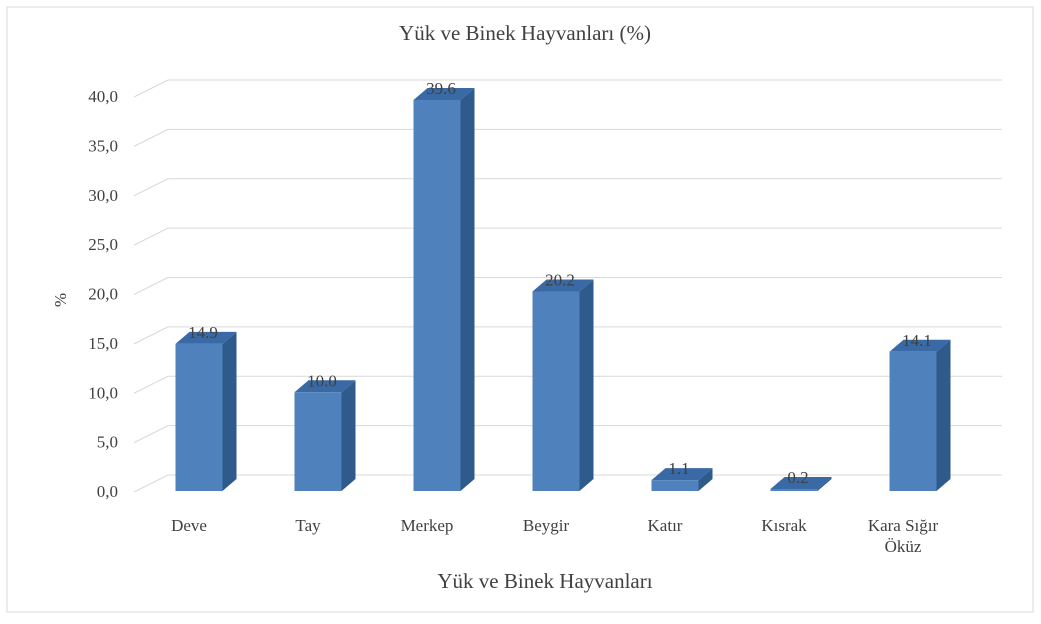 The width and height of the screenshot is (1041, 624). I want to click on y-tick-label: 20,0, so click(103, 294).